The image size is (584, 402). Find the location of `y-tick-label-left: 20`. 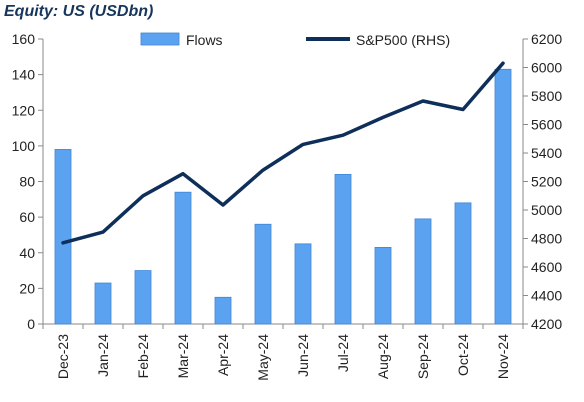

y-tick-label-left: 20 is located at coordinates (27, 288).